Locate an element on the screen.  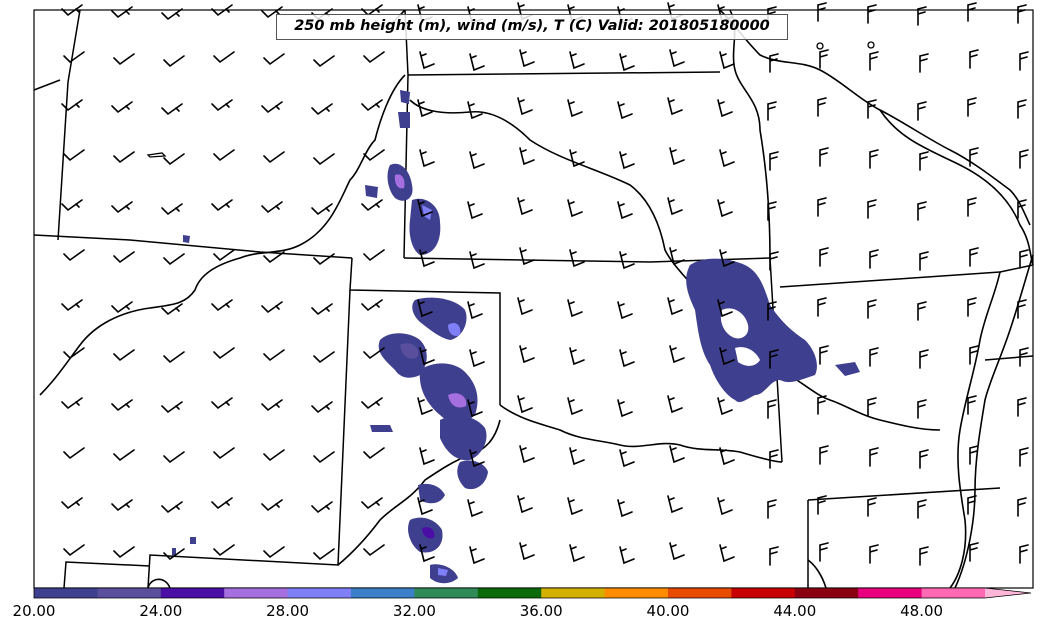
colorbar-tick-label: 24.00 is located at coordinates (161, 611).